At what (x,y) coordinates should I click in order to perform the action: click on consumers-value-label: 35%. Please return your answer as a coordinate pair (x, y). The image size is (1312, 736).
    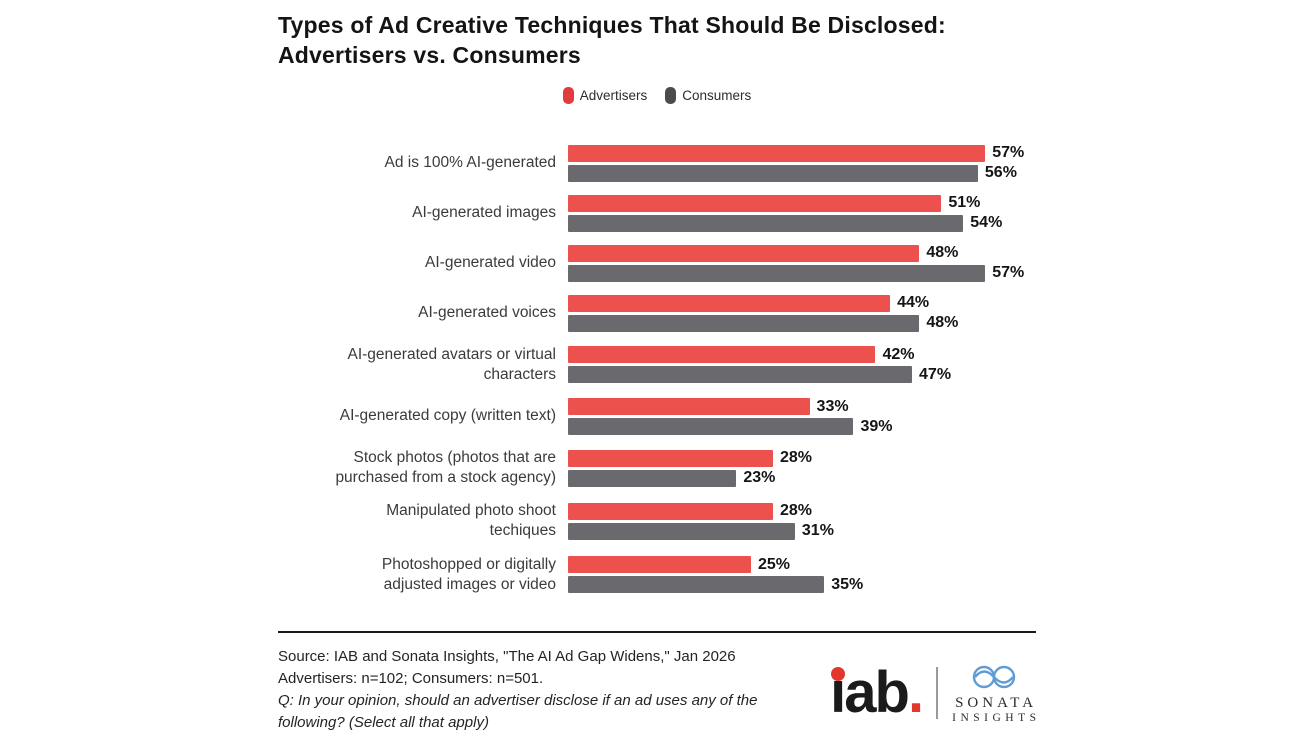
    Looking at the image, I should click on (847, 584).